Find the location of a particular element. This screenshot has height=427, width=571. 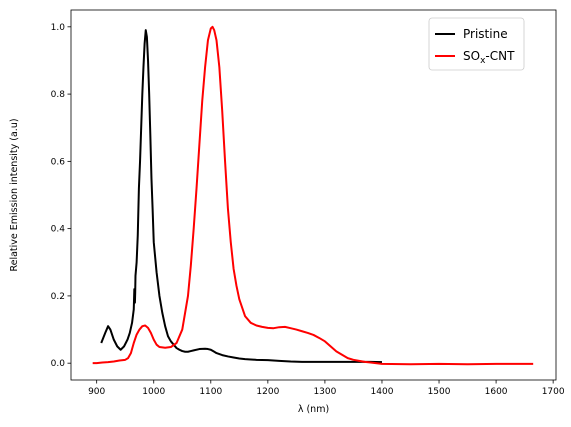

x-tick-label: 1400 is located at coordinates (382, 392).